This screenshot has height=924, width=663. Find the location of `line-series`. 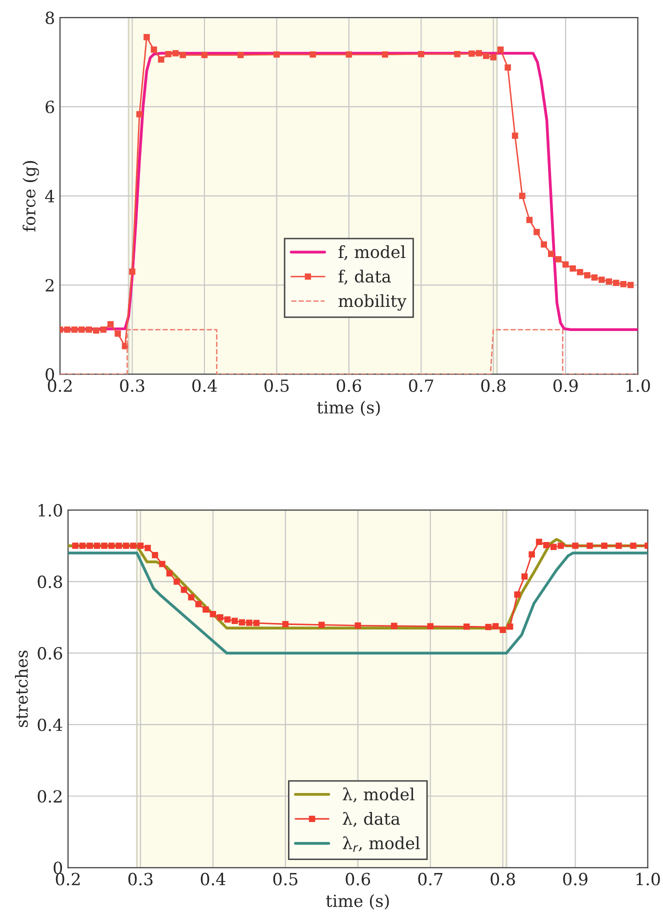

line-series is located at coordinates (358, 603).